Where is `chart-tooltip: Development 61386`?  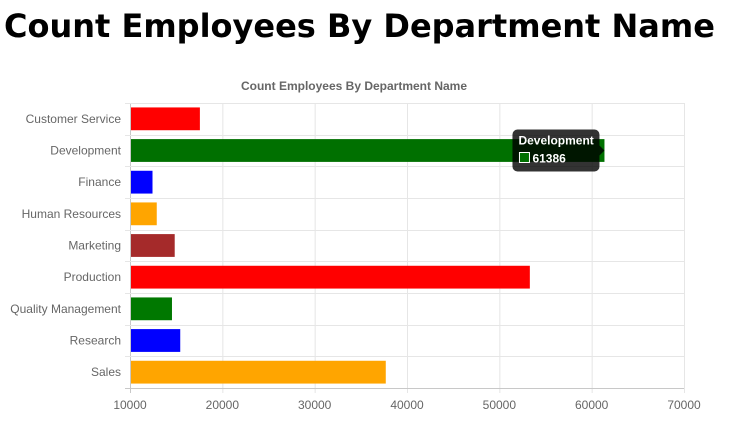 chart-tooltip: Development 61386 is located at coordinates (558, 150).